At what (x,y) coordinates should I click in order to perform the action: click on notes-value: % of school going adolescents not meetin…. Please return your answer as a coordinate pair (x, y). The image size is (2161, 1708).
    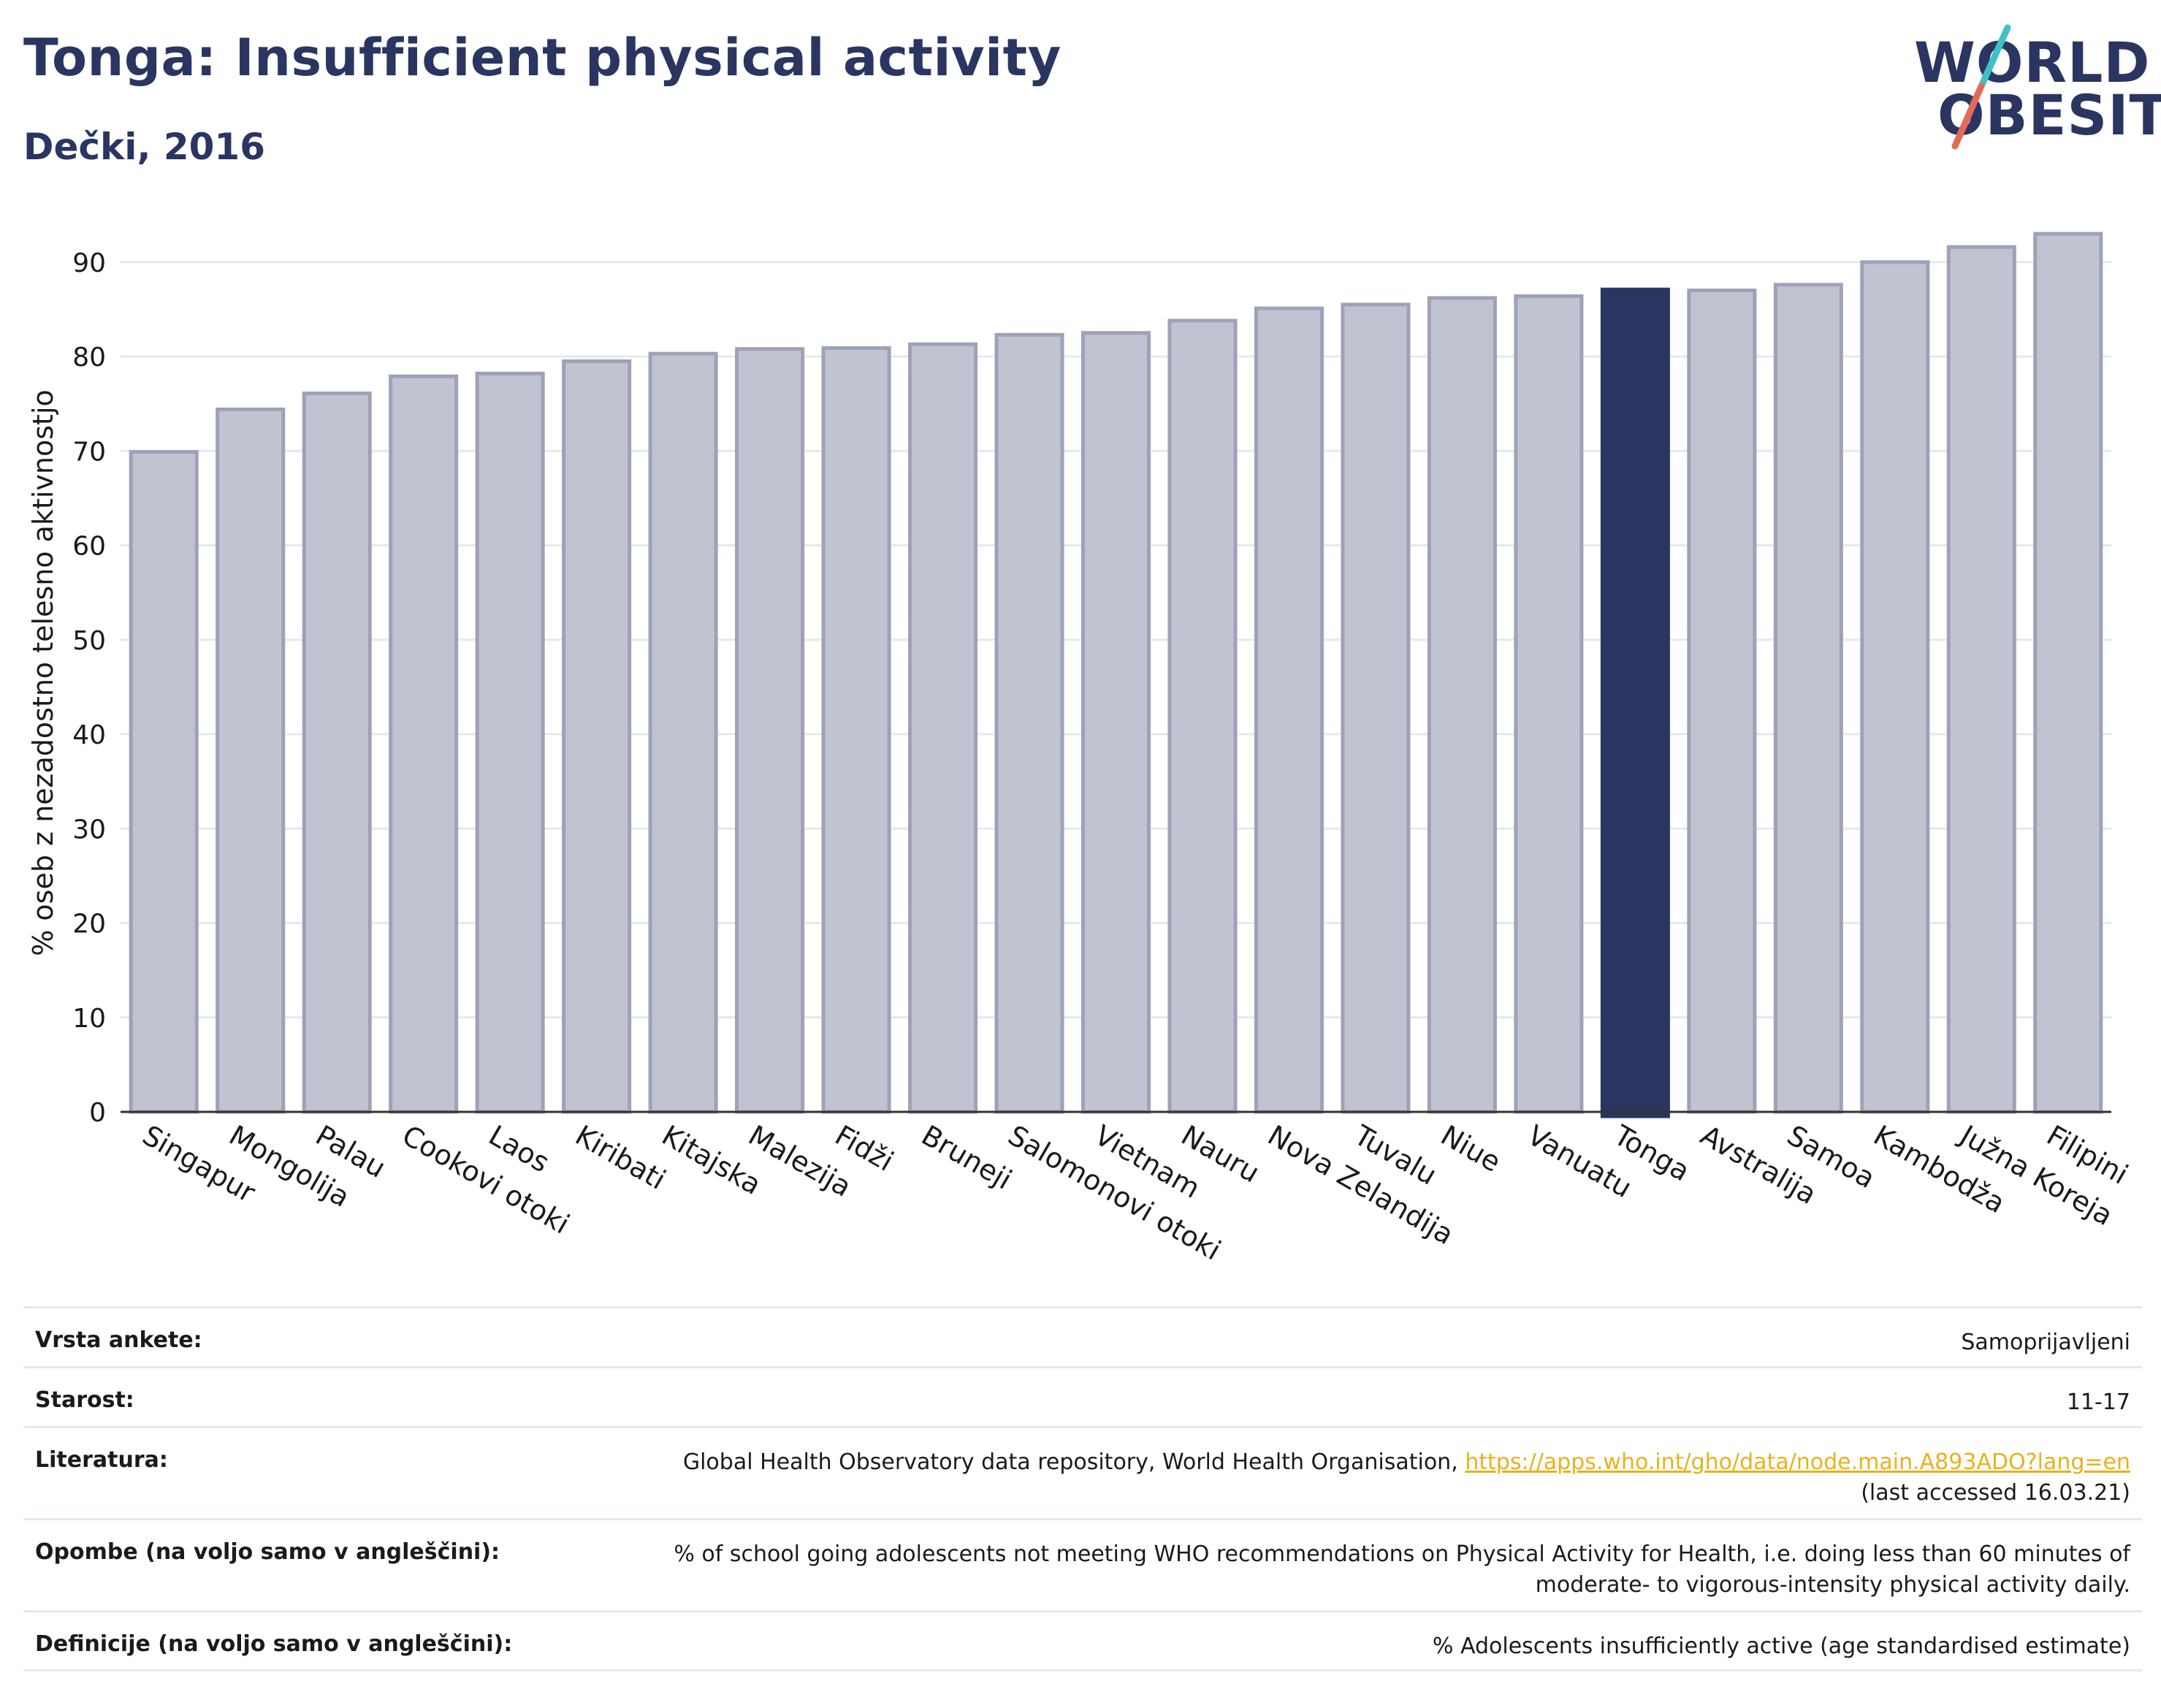
    Looking at the image, I should click on (1402, 1570).